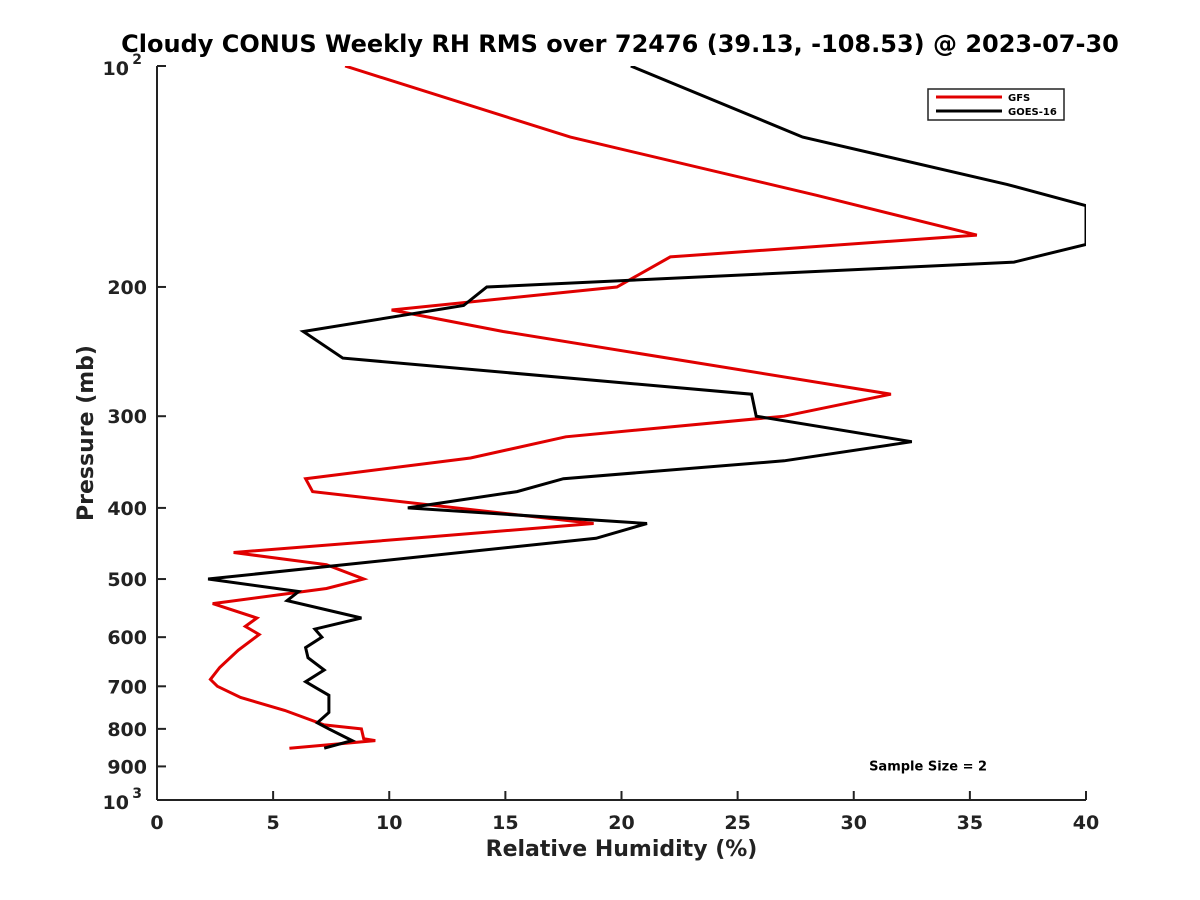 The image size is (1200, 900). Describe the element at coordinates (156, 823) in the screenshot. I see `x-tick-label: 0` at that location.